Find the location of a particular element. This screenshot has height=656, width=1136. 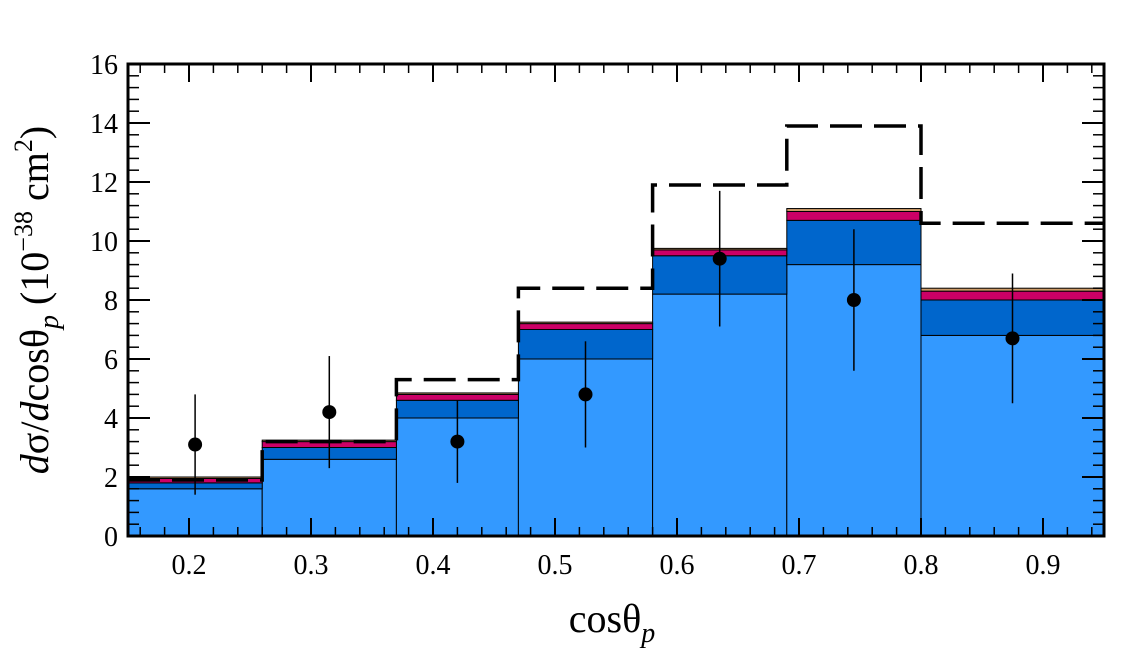

y-tick-label: 10 is located at coordinates (104, 242).